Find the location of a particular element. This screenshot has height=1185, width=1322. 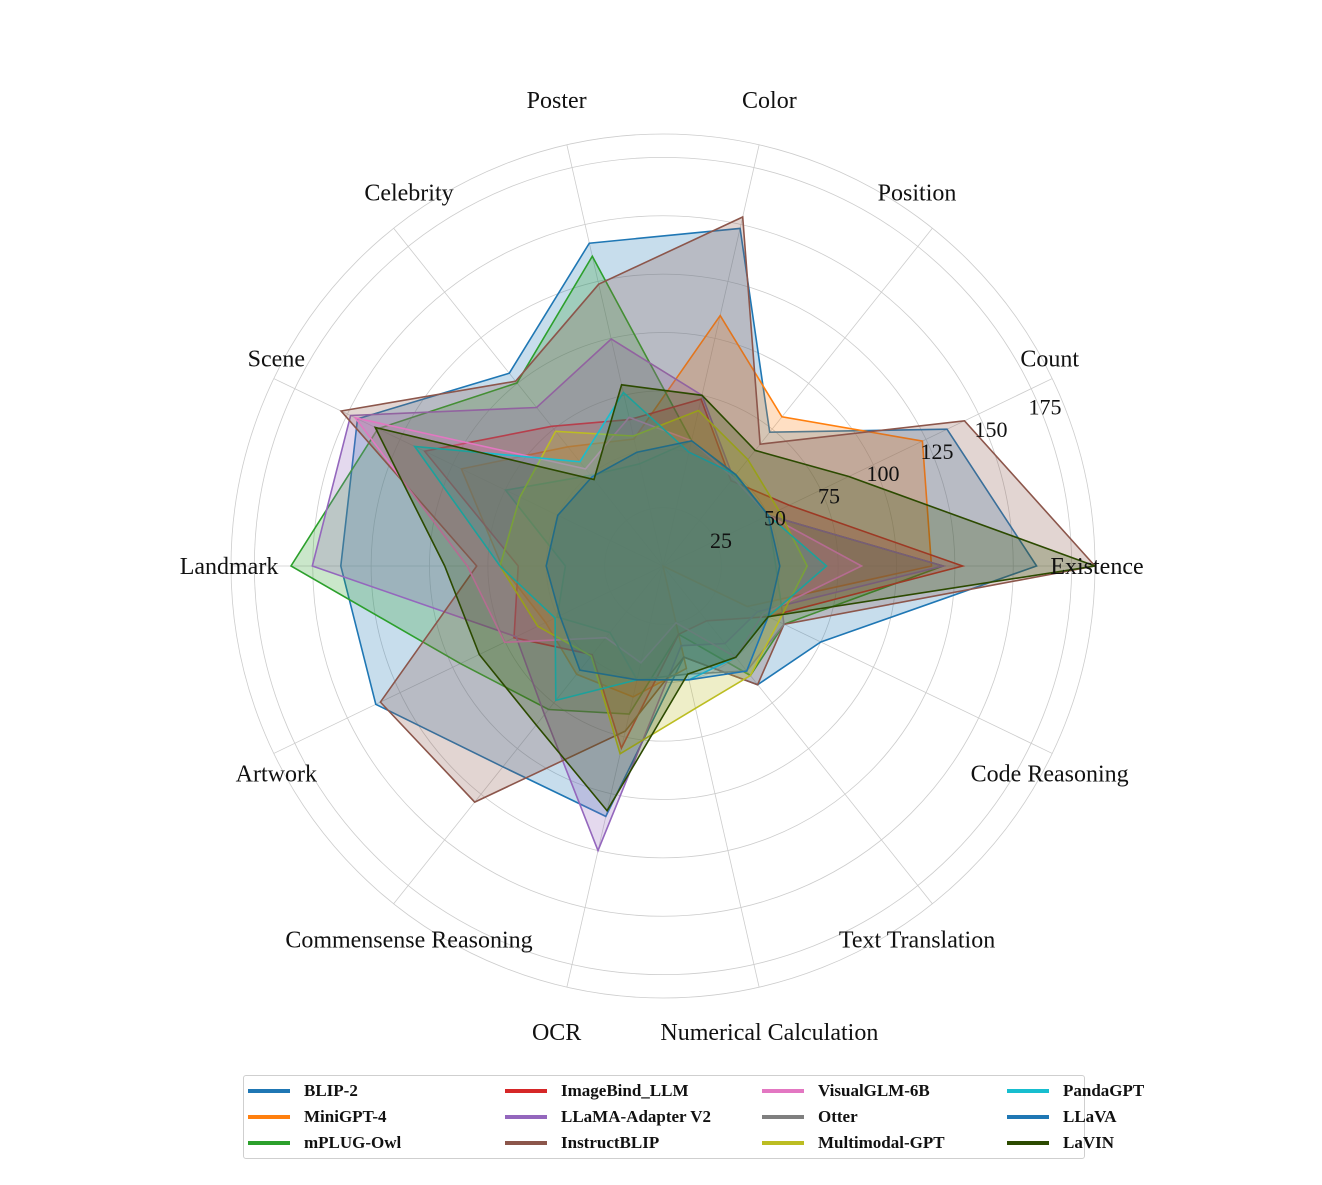

axis-label-11: Numerical Calculation is located at coordinates (769, 1033).